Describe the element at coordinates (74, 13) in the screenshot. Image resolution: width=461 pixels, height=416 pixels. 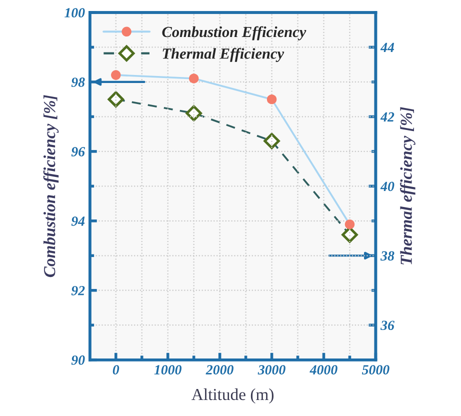
I see `y-tick-label: 100` at that location.